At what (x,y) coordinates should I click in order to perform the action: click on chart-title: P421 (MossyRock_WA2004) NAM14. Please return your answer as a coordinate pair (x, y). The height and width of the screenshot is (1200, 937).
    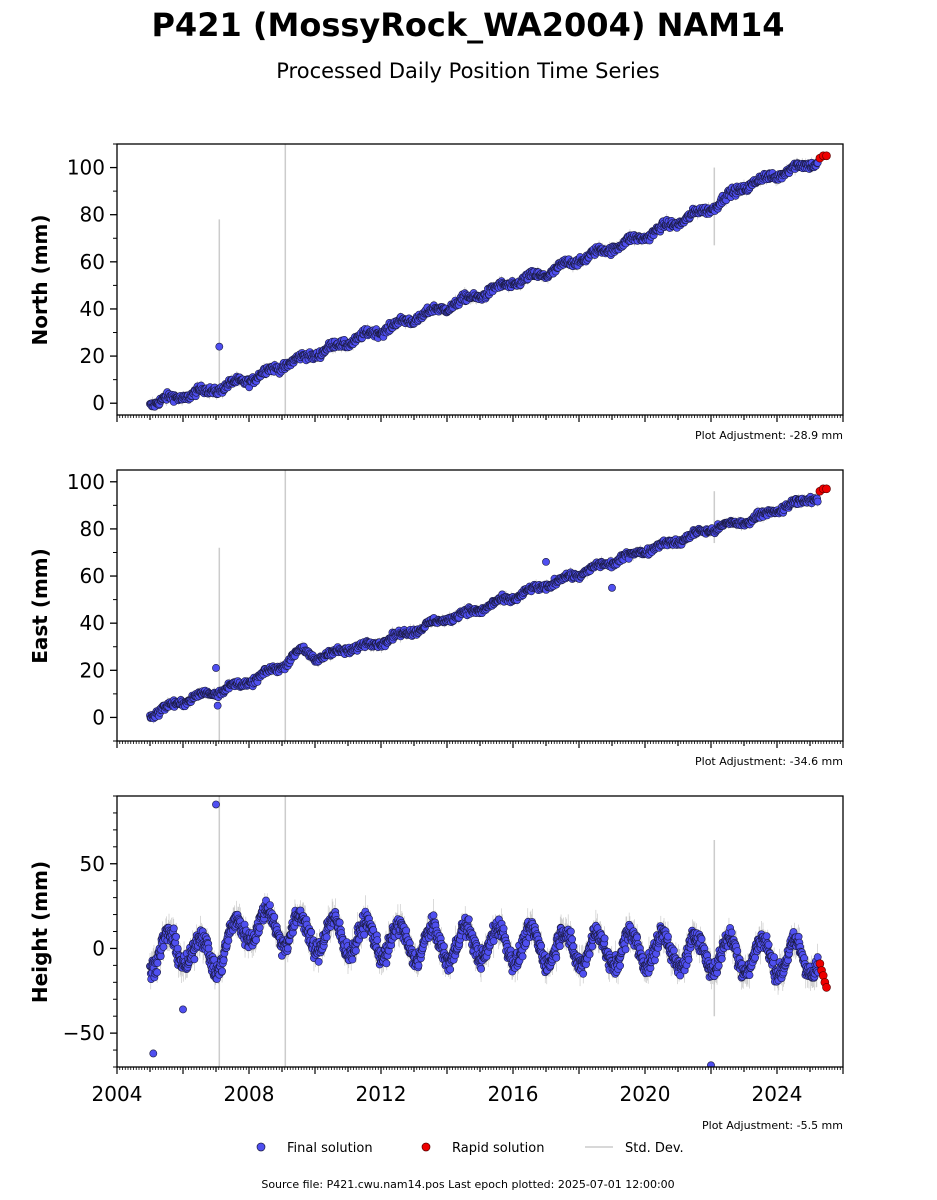
    Looking at the image, I should click on (467, 25).